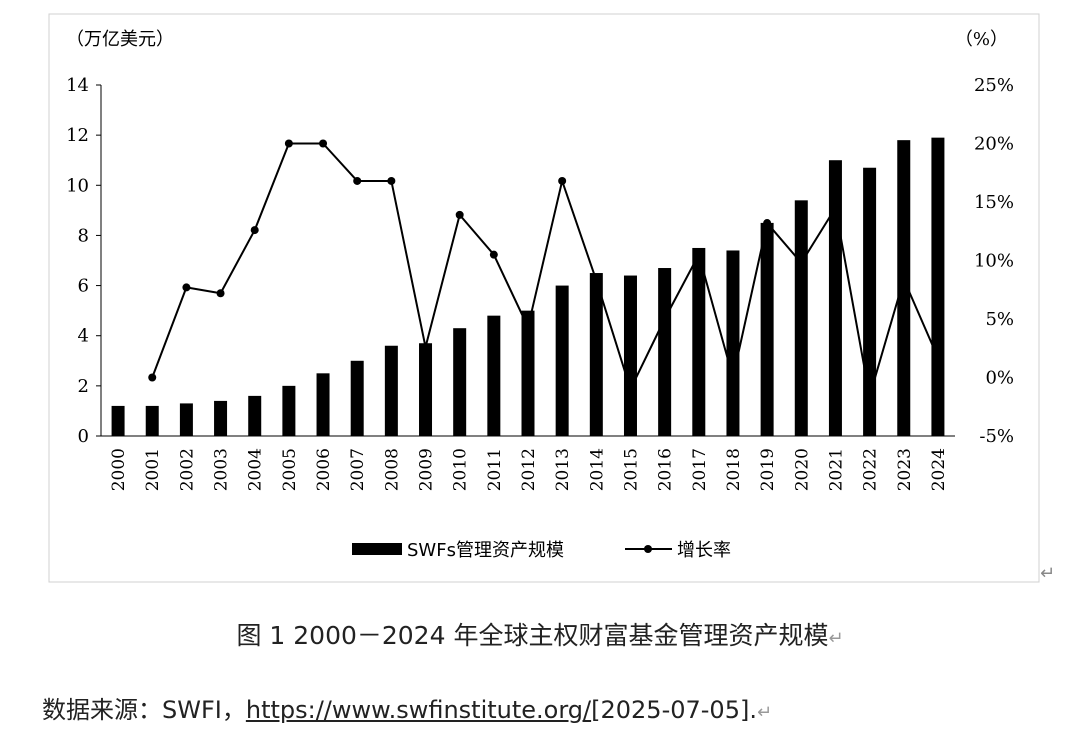 This screenshot has width=1080, height=750. Describe the element at coordinates (836, 469) in the screenshot. I see `x-tick-label: 2021` at that location.